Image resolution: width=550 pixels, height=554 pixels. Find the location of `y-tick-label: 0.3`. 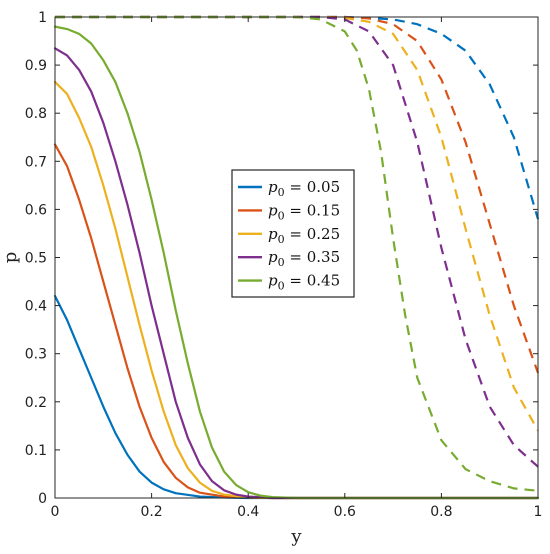

y-tick-label: 0.3 is located at coordinates (36, 355).